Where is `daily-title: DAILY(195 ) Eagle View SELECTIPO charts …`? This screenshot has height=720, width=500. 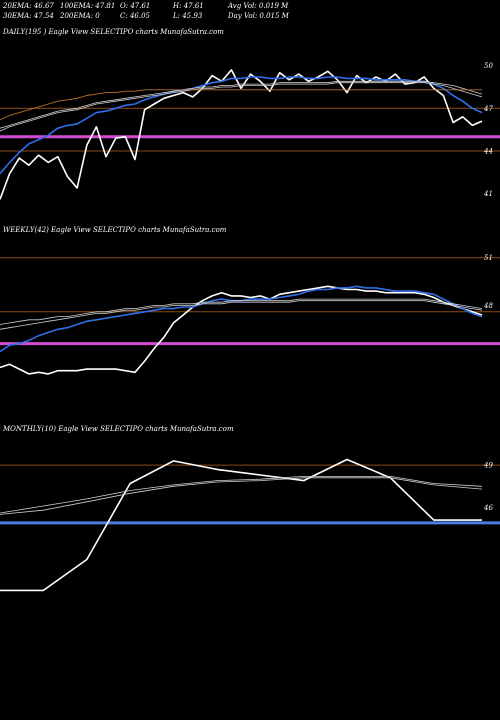
daily-title: DAILY(195 ) Eagle View SELECTIPO charts … is located at coordinates (113, 32).